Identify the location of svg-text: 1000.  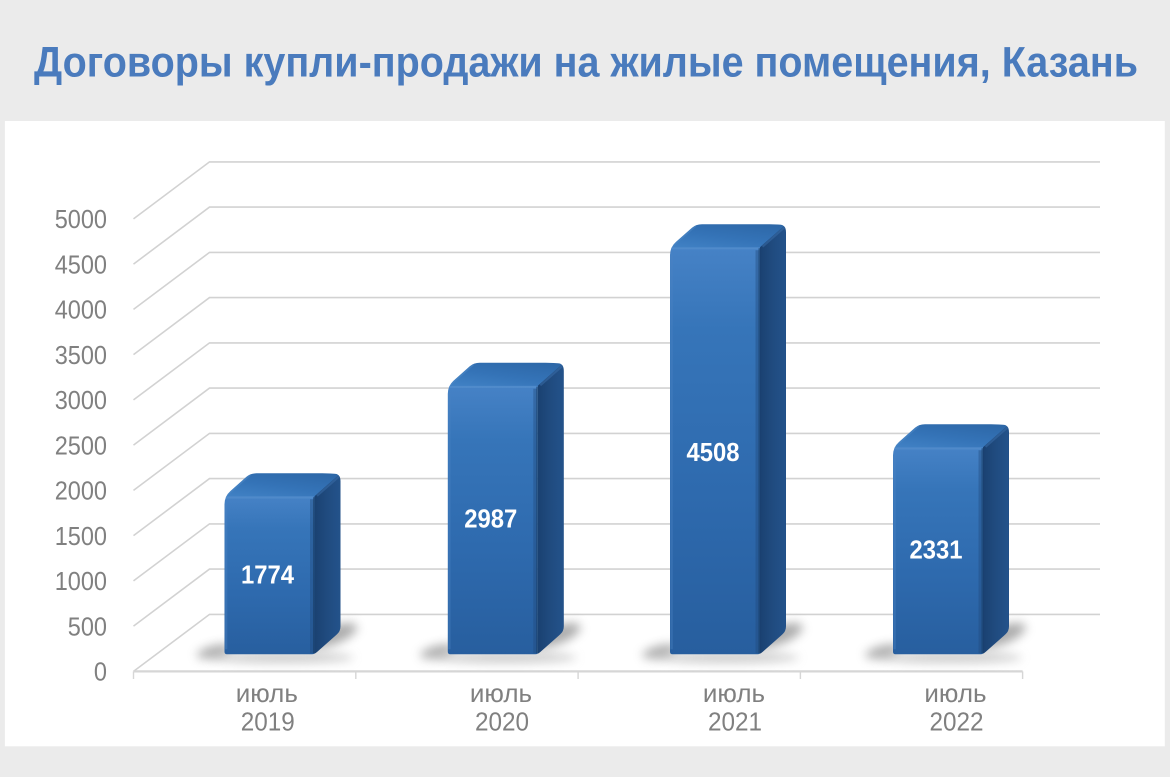
(81, 581).